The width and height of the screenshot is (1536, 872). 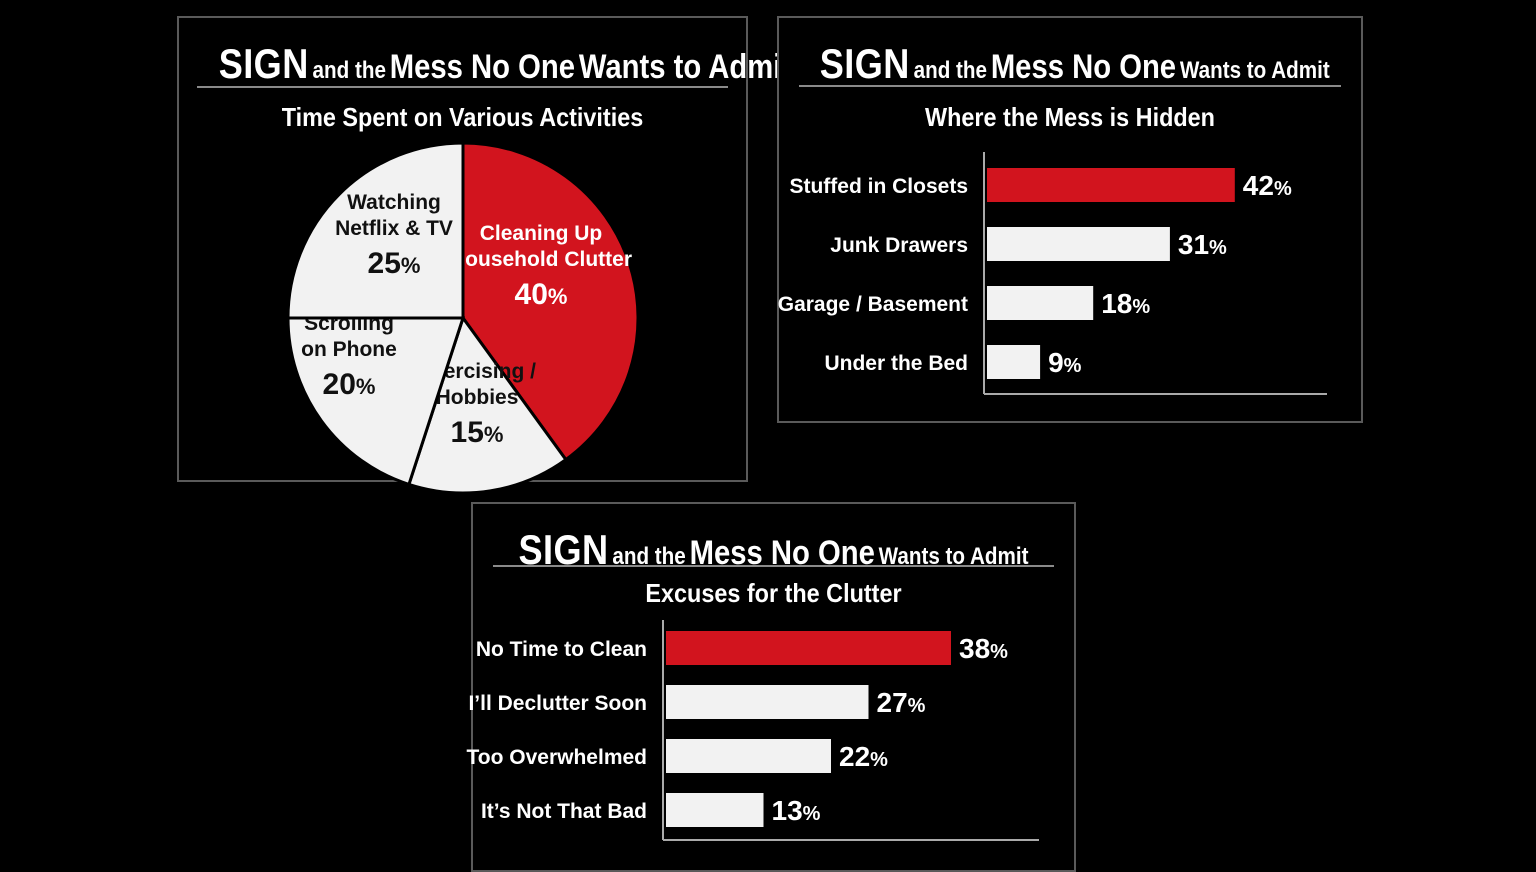 I want to click on percent-label: 15%, so click(x=477, y=432).